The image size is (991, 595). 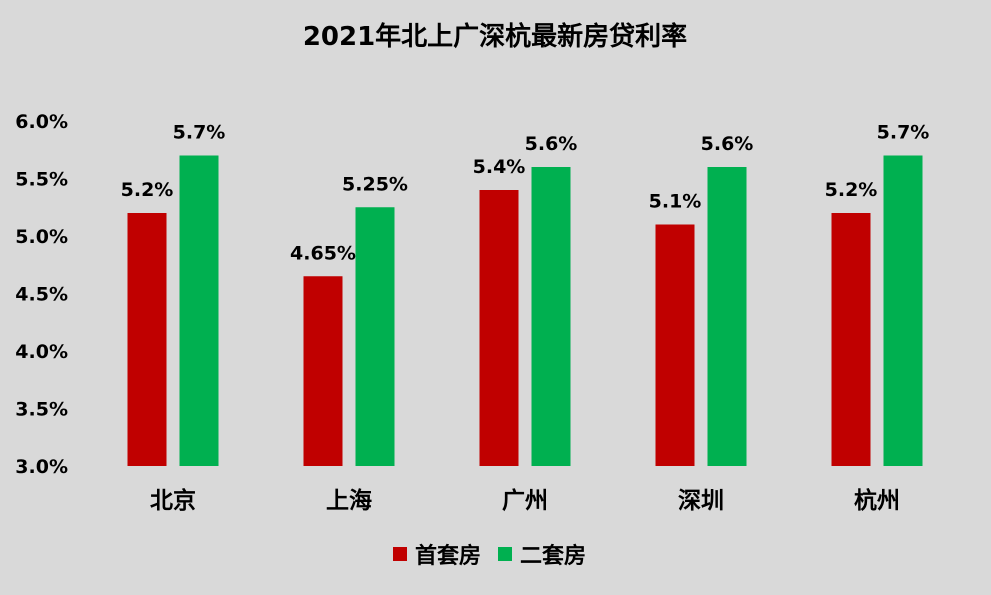 What do you see at coordinates (41, 122) in the screenshot?
I see `y-tick-label: 6.0%` at bounding box center [41, 122].